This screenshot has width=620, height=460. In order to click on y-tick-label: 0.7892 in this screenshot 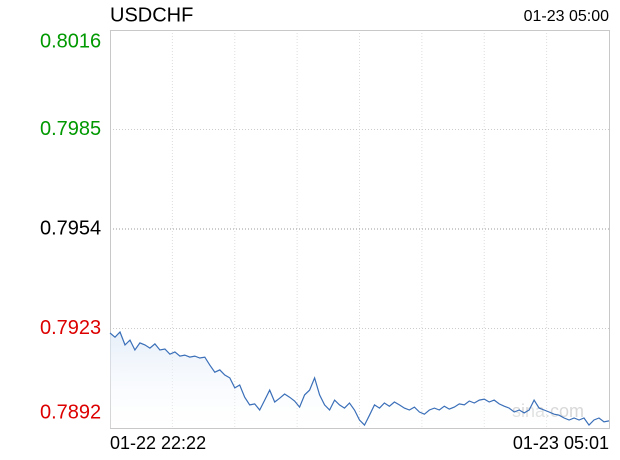, I will do `click(70, 412)`.